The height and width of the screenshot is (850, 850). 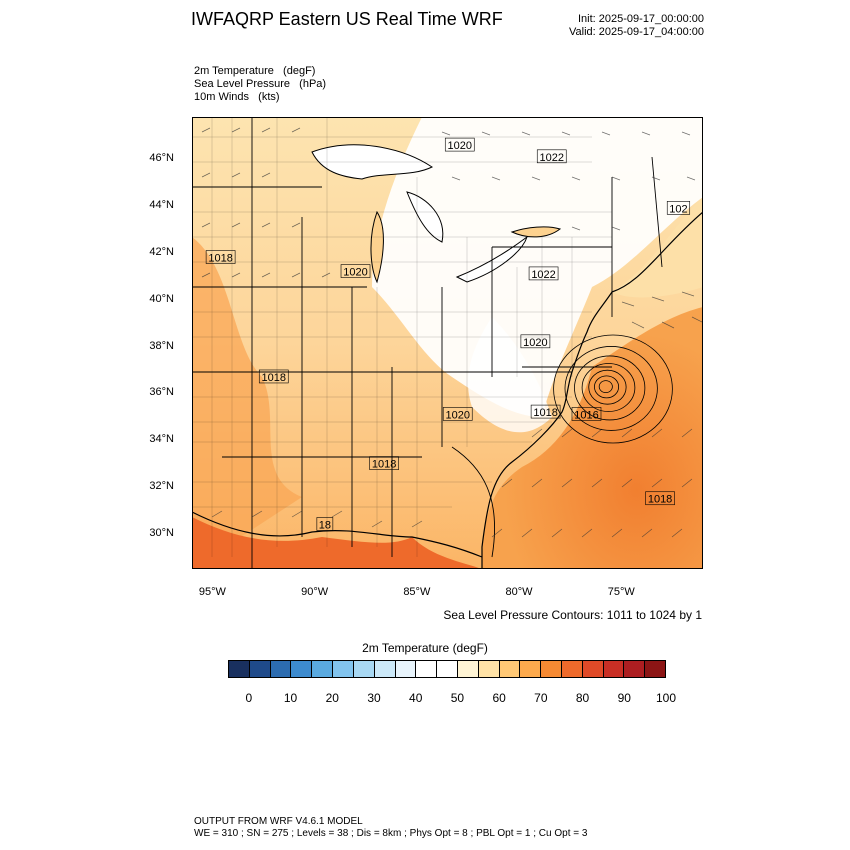 I want to click on colorbar-tick-label: 20, so click(x=332, y=698).